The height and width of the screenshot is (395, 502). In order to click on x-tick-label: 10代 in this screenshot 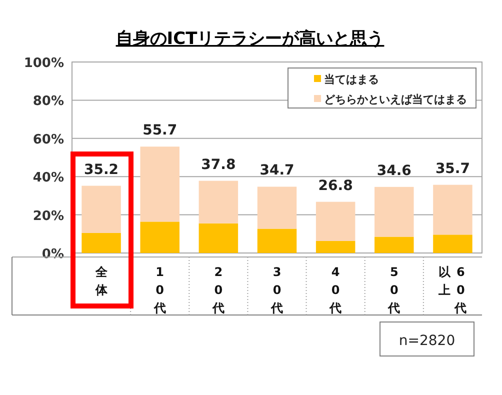, I will do `click(159, 290)`.